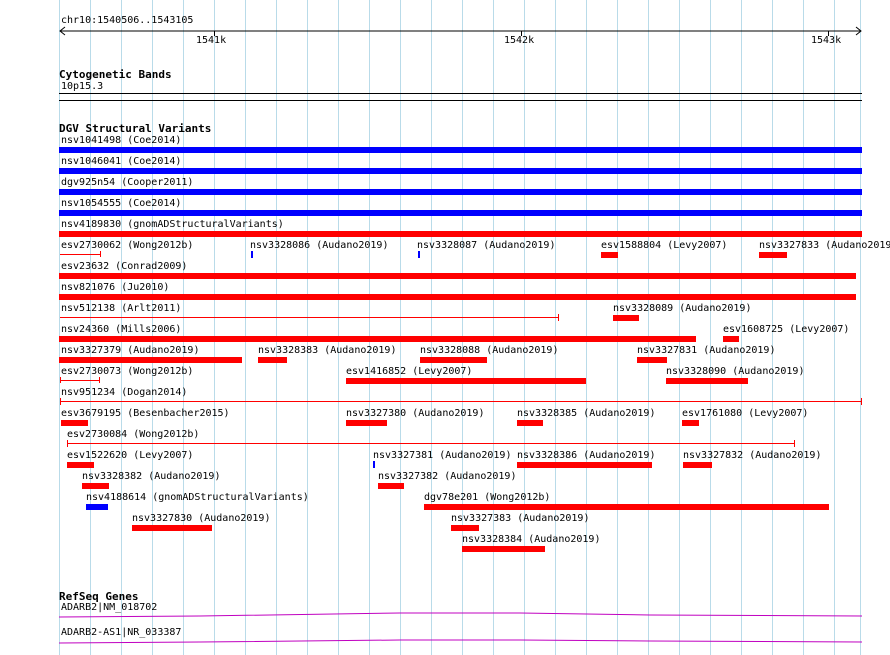  Describe the element at coordinates (319, 245) in the screenshot. I see `variant-label: nsv3328086 (Audano2019)` at that location.